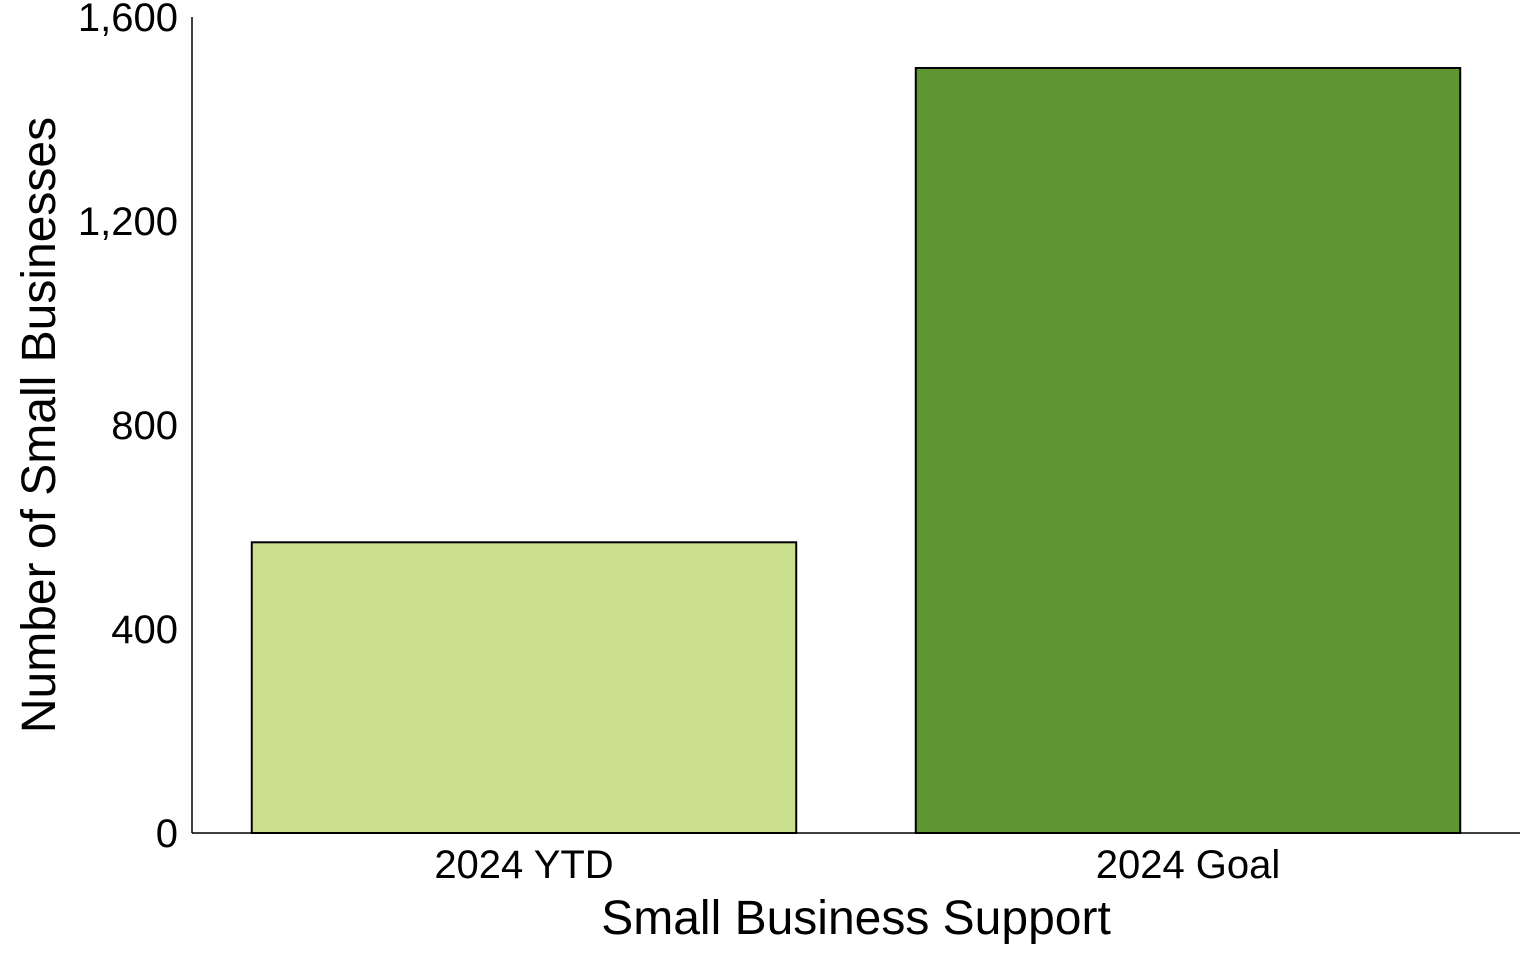 The image size is (1536, 960). Describe the element at coordinates (856, 918) in the screenshot. I see `x-axis-title: Small Business Support` at that location.